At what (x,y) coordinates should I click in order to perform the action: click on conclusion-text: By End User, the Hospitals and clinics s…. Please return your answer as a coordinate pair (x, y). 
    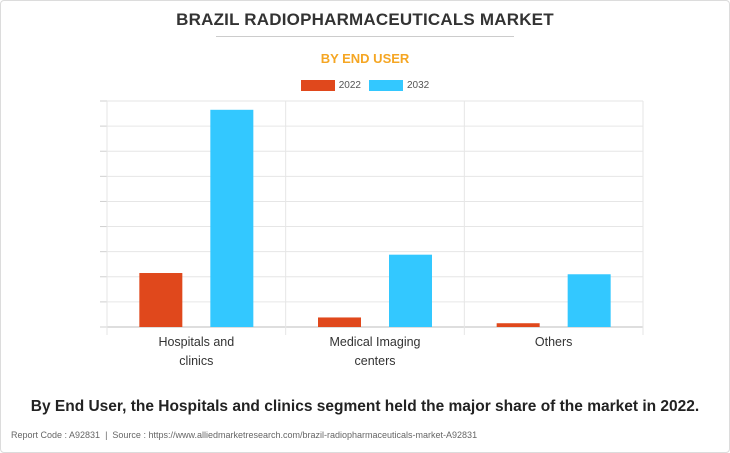
    Looking at the image, I should click on (365, 406).